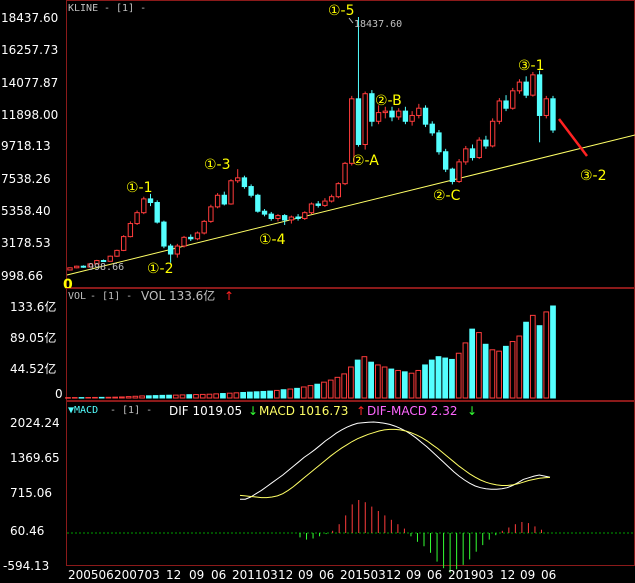 The image size is (635, 583). Describe the element at coordinates (83, 8) in the screenshot. I see `kline-header-name: KLINE` at that location.